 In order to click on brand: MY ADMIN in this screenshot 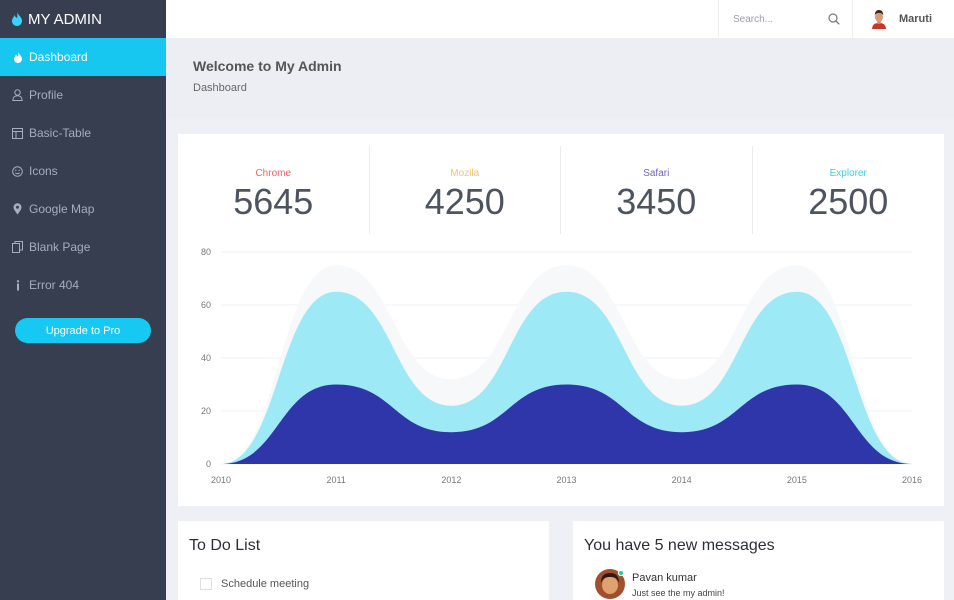, I will do `click(83, 19)`.